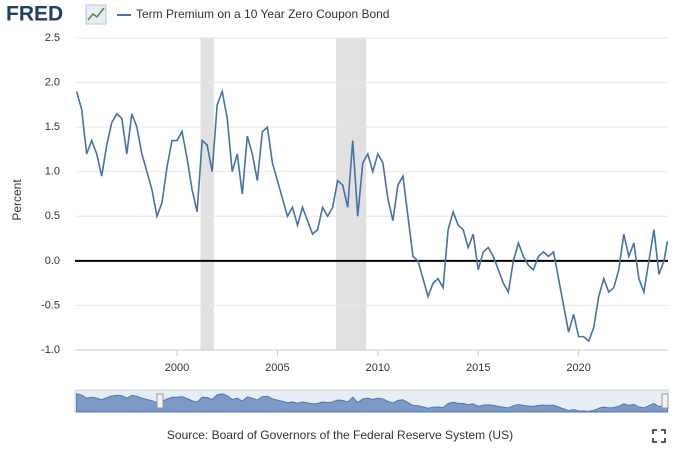  What do you see at coordinates (50, 350) in the screenshot?
I see `y-tick-label: -1.0` at bounding box center [50, 350].